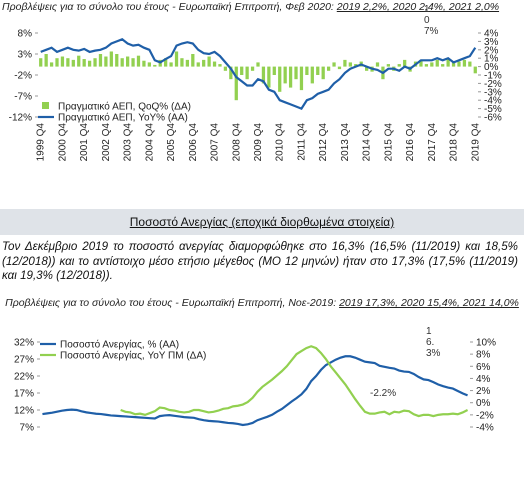 The height and width of the screenshot is (486, 524). What do you see at coordinates (258, 142) in the screenshot?
I see `x-tick-label: 2009 Q4` at bounding box center [258, 142].